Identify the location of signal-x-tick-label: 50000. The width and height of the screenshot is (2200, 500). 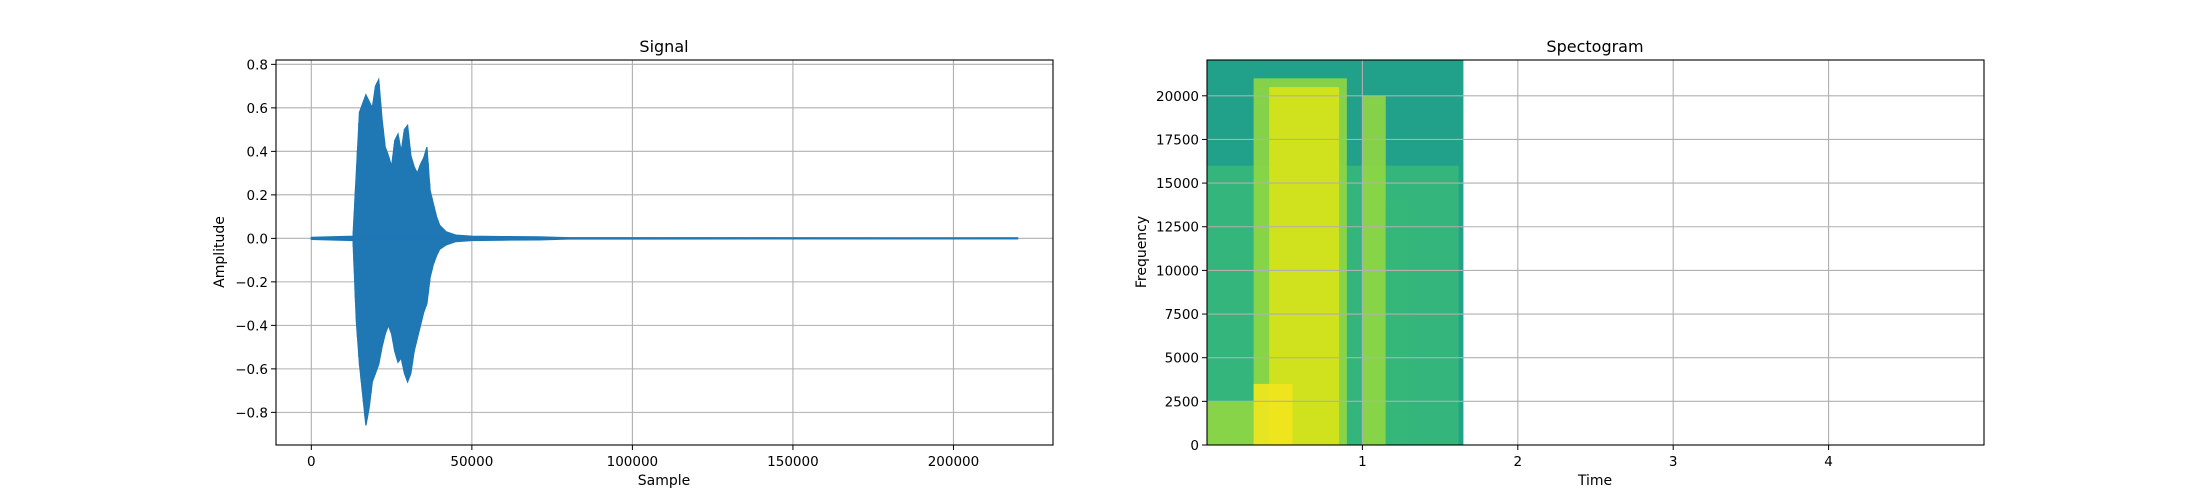
(471, 462).